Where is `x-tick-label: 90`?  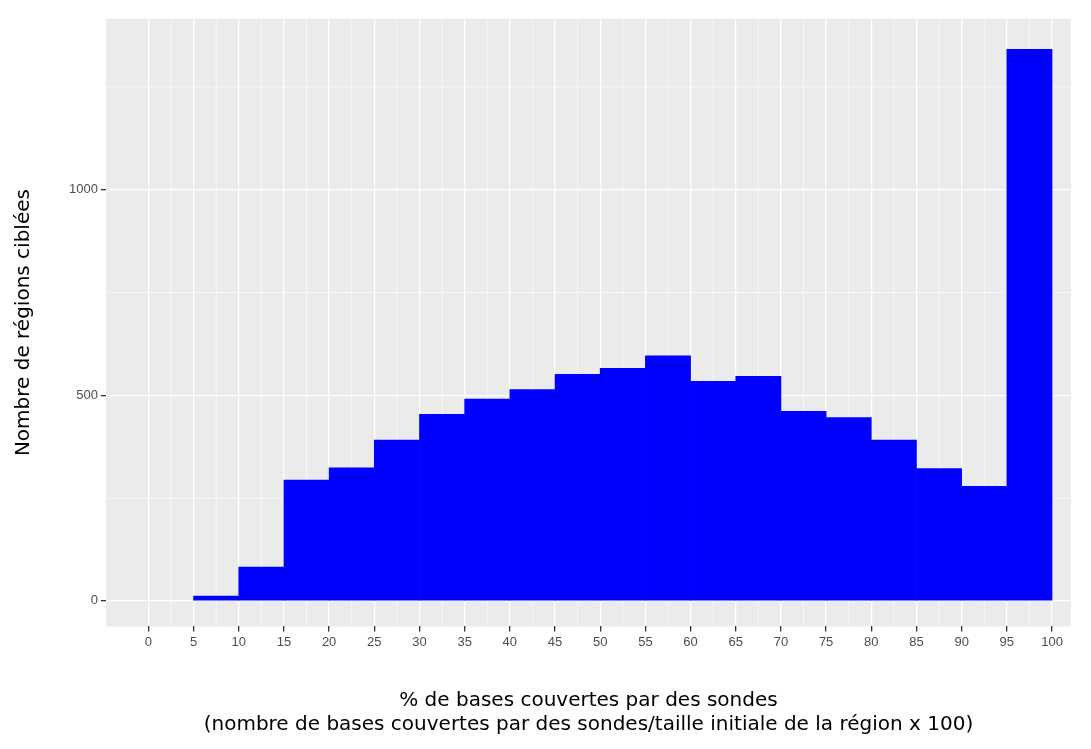
x-tick-label: 90 is located at coordinates (961, 641).